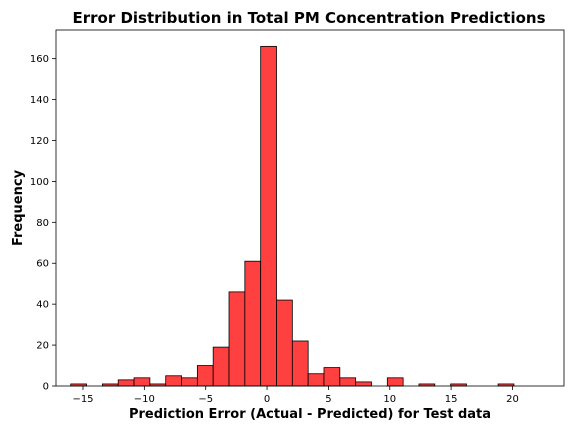 Image resolution: width=576 pixels, height=432 pixels. I want to click on y-tick-label: 20, so click(42, 346).